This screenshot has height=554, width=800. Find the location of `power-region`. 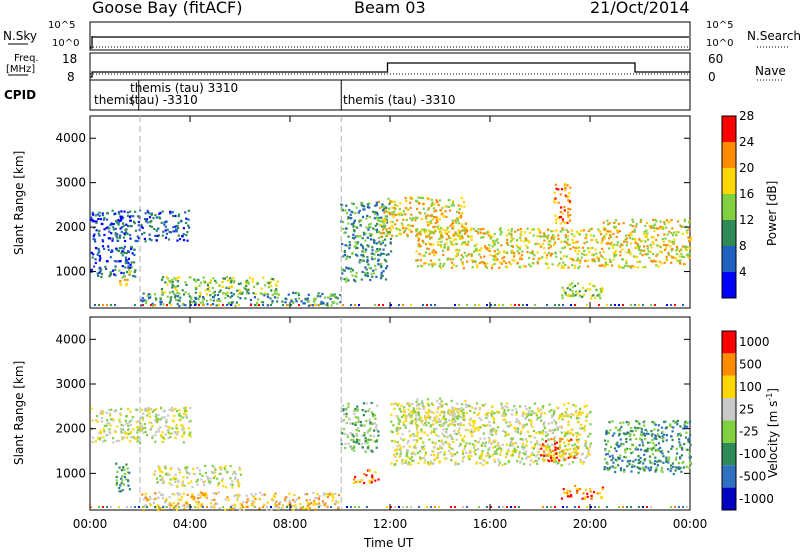

power-region is located at coordinates (140, 226).